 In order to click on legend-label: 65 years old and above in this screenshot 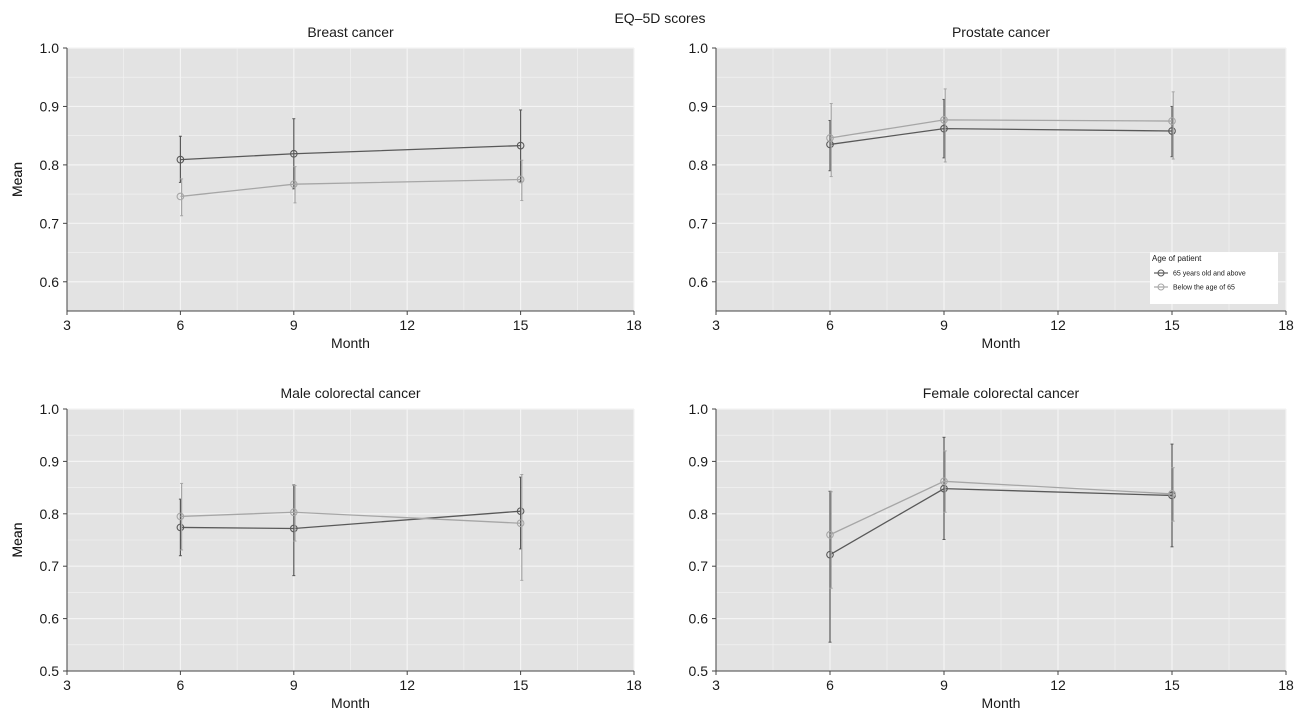, I will do `click(1209, 274)`.